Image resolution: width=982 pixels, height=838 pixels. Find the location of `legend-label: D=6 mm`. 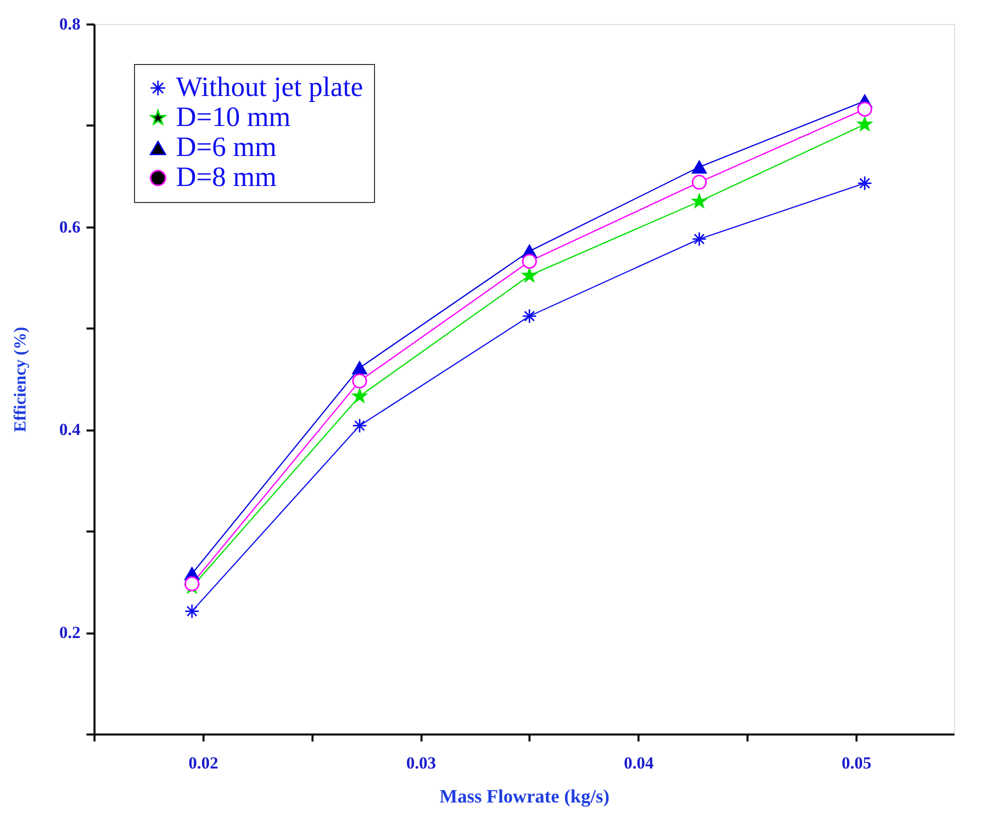

legend-label: D=6 mm is located at coordinates (226, 147).